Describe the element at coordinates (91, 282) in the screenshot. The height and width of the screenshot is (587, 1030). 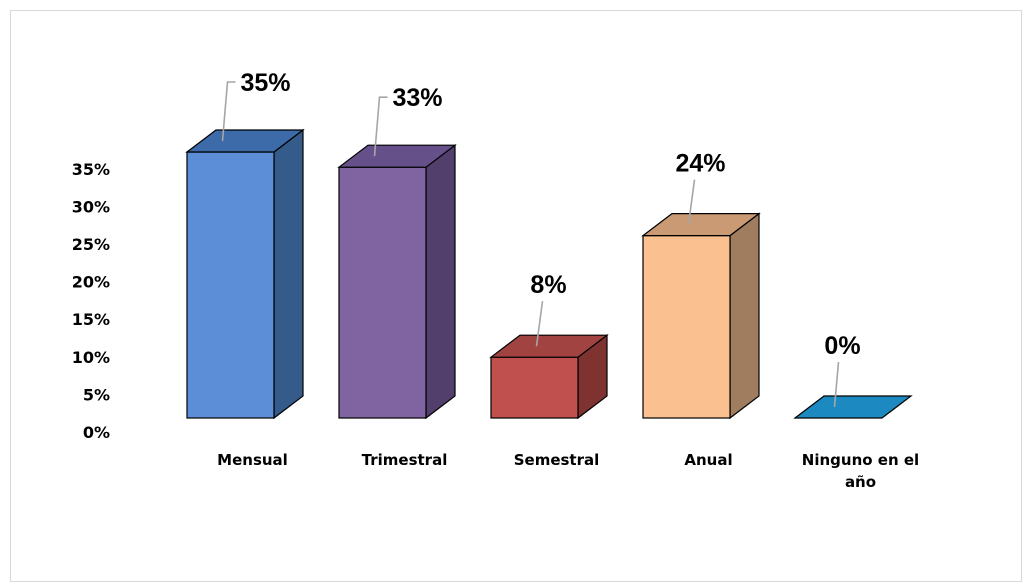
I see `y-tick-label: 20%` at that location.